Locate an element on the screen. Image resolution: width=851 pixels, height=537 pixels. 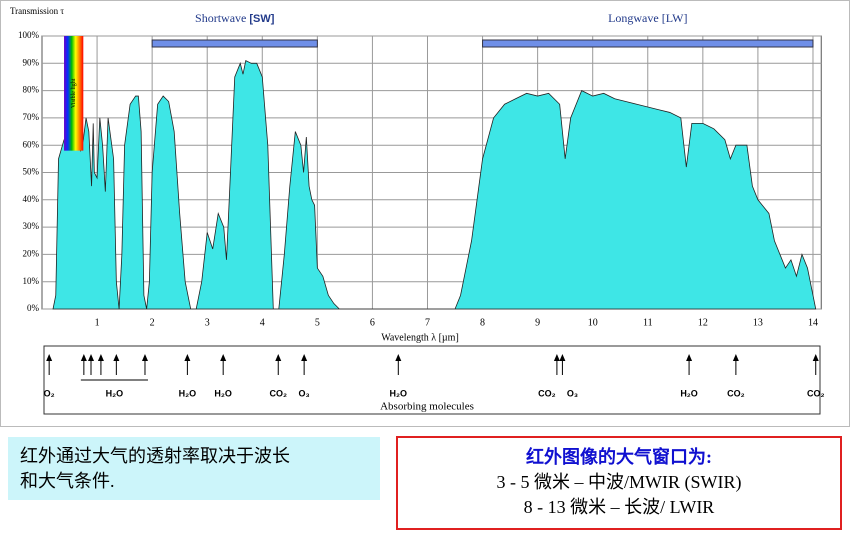
band-label-text: Longwave [LW] is located at coordinates (647, 18).